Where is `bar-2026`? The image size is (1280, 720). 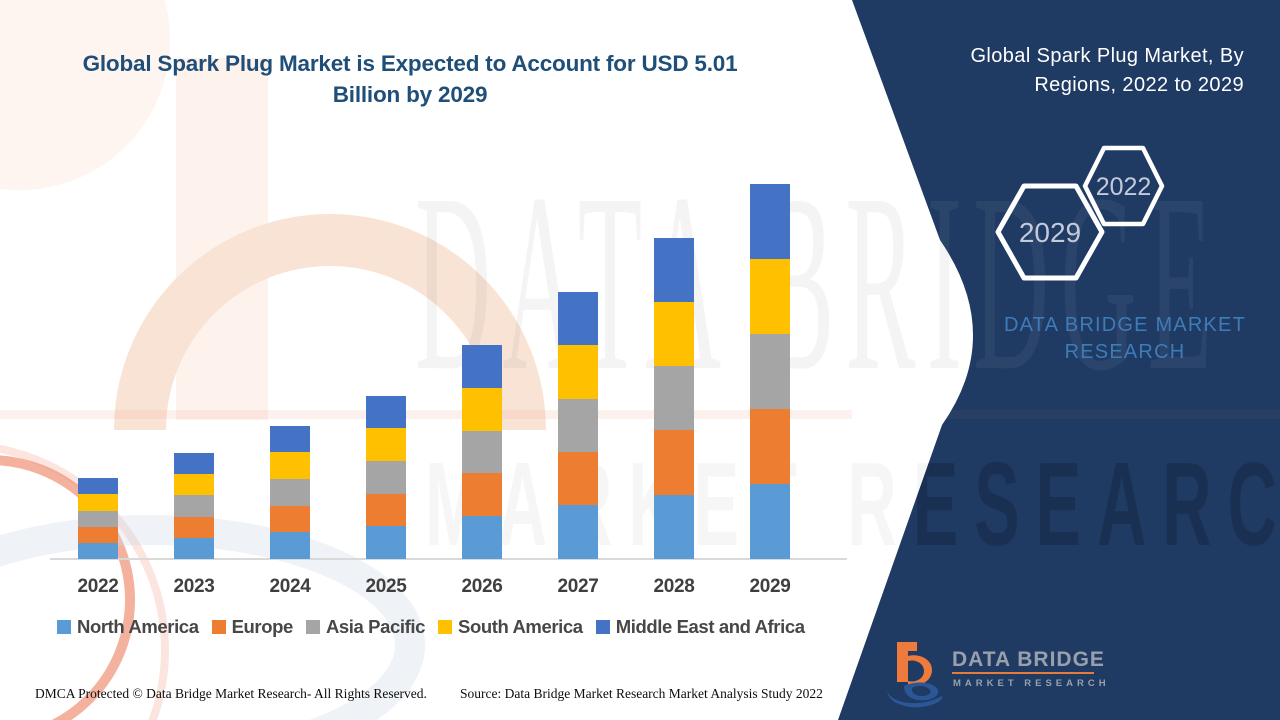 bar-2026 is located at coordinates (482, 451).